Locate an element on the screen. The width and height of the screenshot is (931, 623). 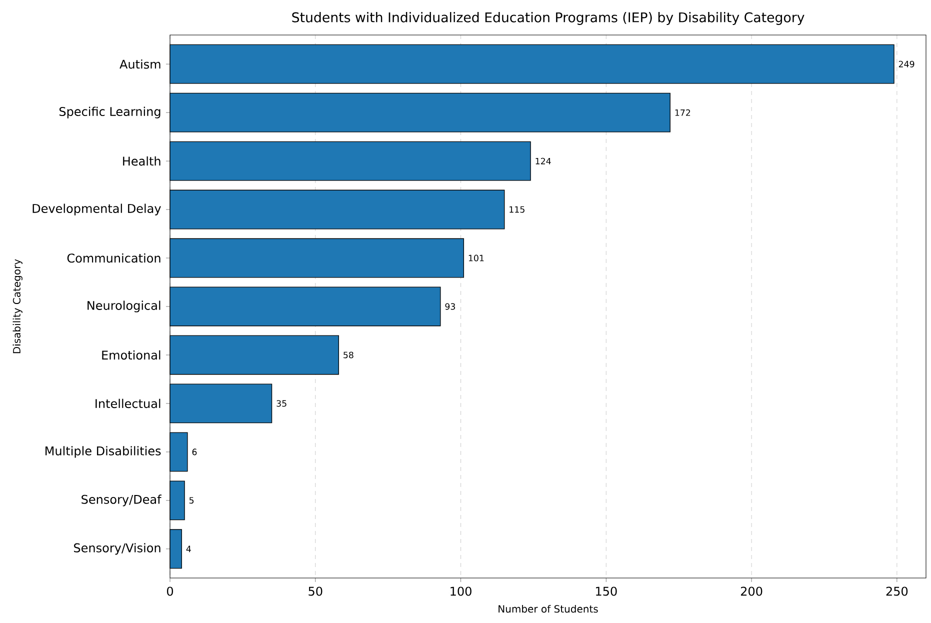
data-label: 5 is located at coordinates (191, 500).